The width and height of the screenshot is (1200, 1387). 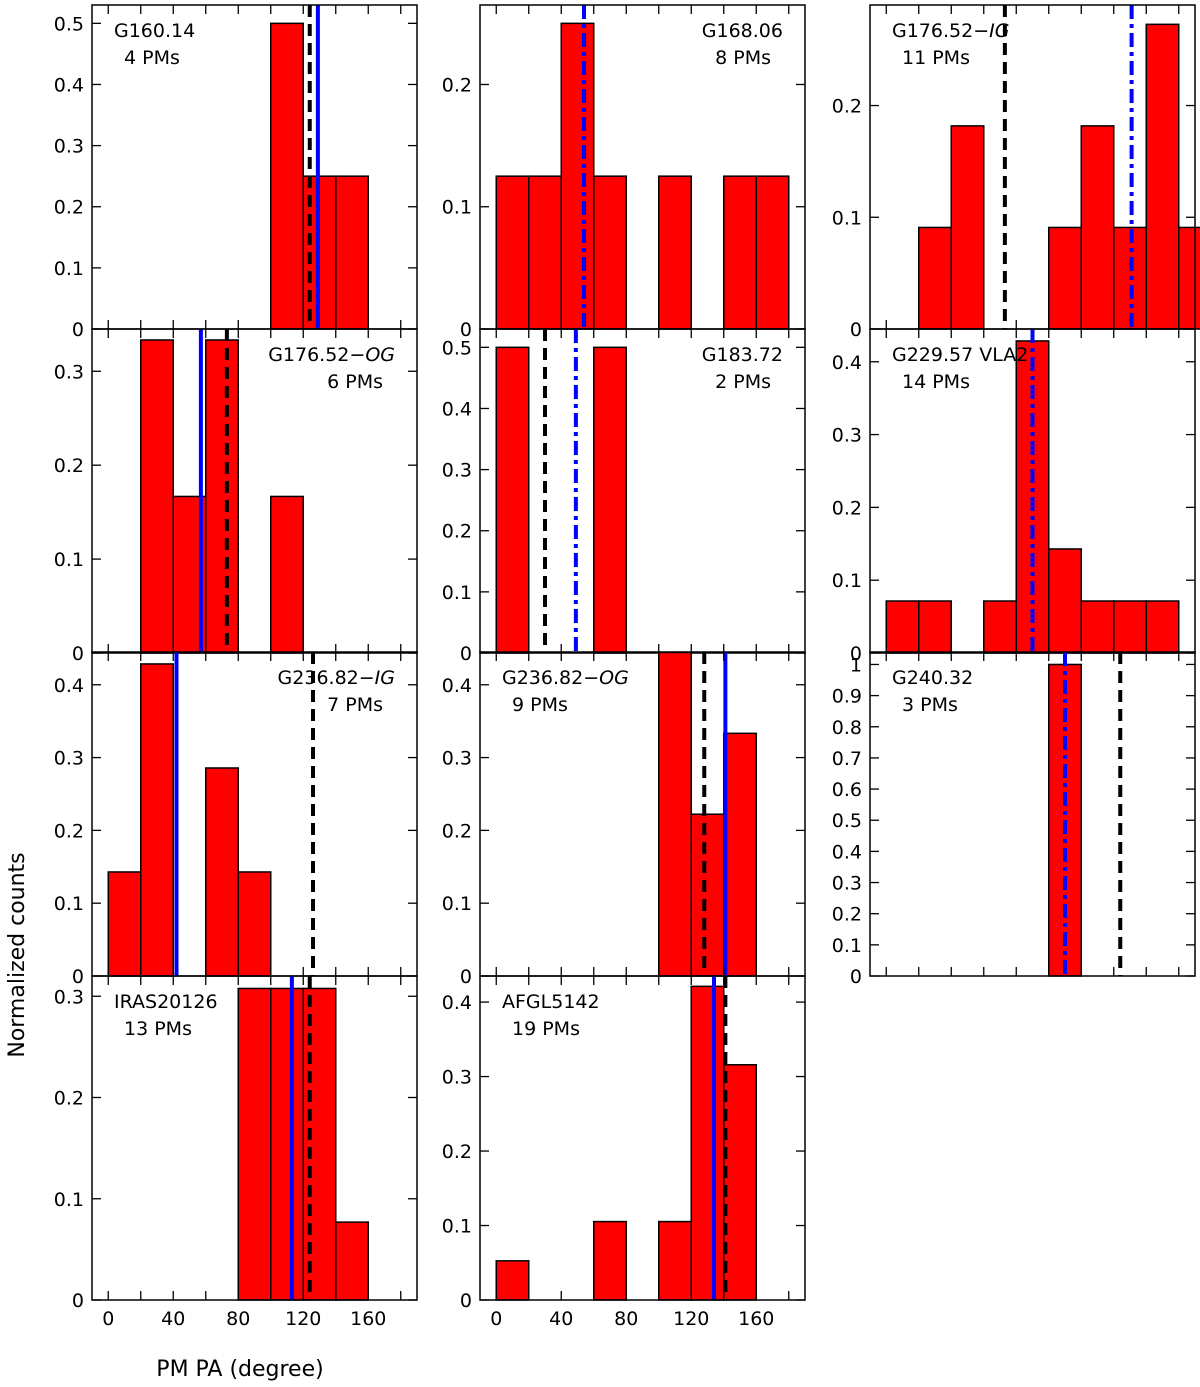 What do you see at coordinates (561, 1319) in the screenshot?
I see `x-tick-label-afgl-1: 40` at bounding box center [561, 1319].